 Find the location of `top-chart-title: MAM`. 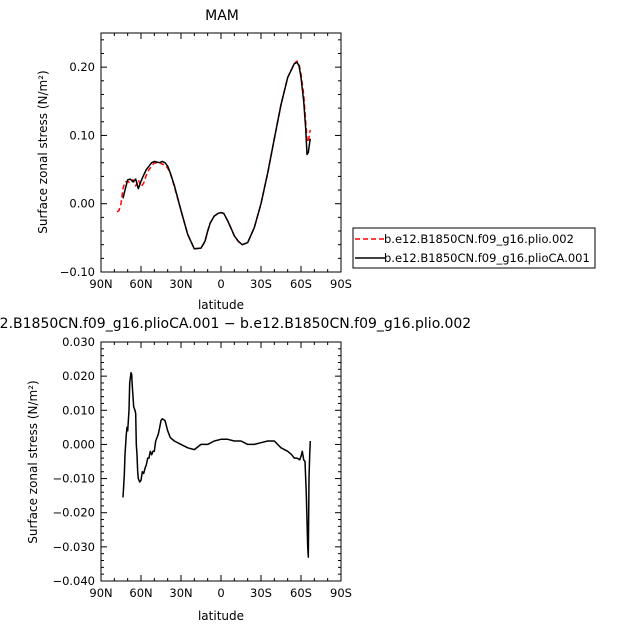

top-chart-title: MAM is located at coordinates (222, 16).